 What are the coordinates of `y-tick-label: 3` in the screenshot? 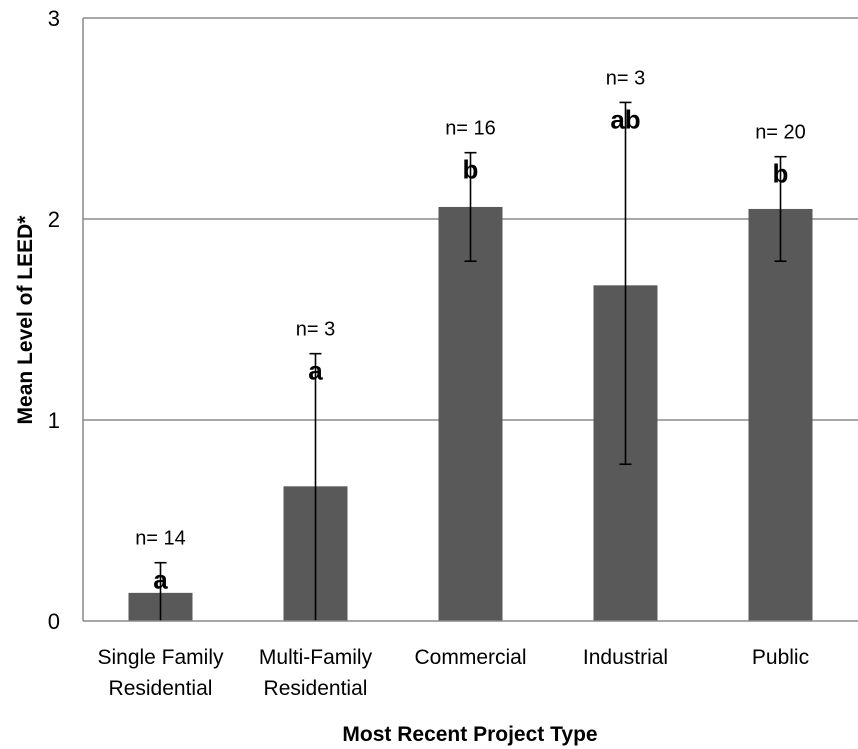 It's located at (54, 18).